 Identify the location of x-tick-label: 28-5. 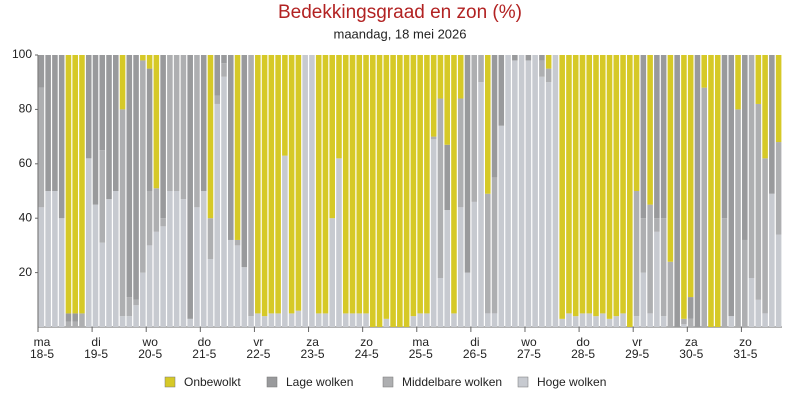
(583, 354).